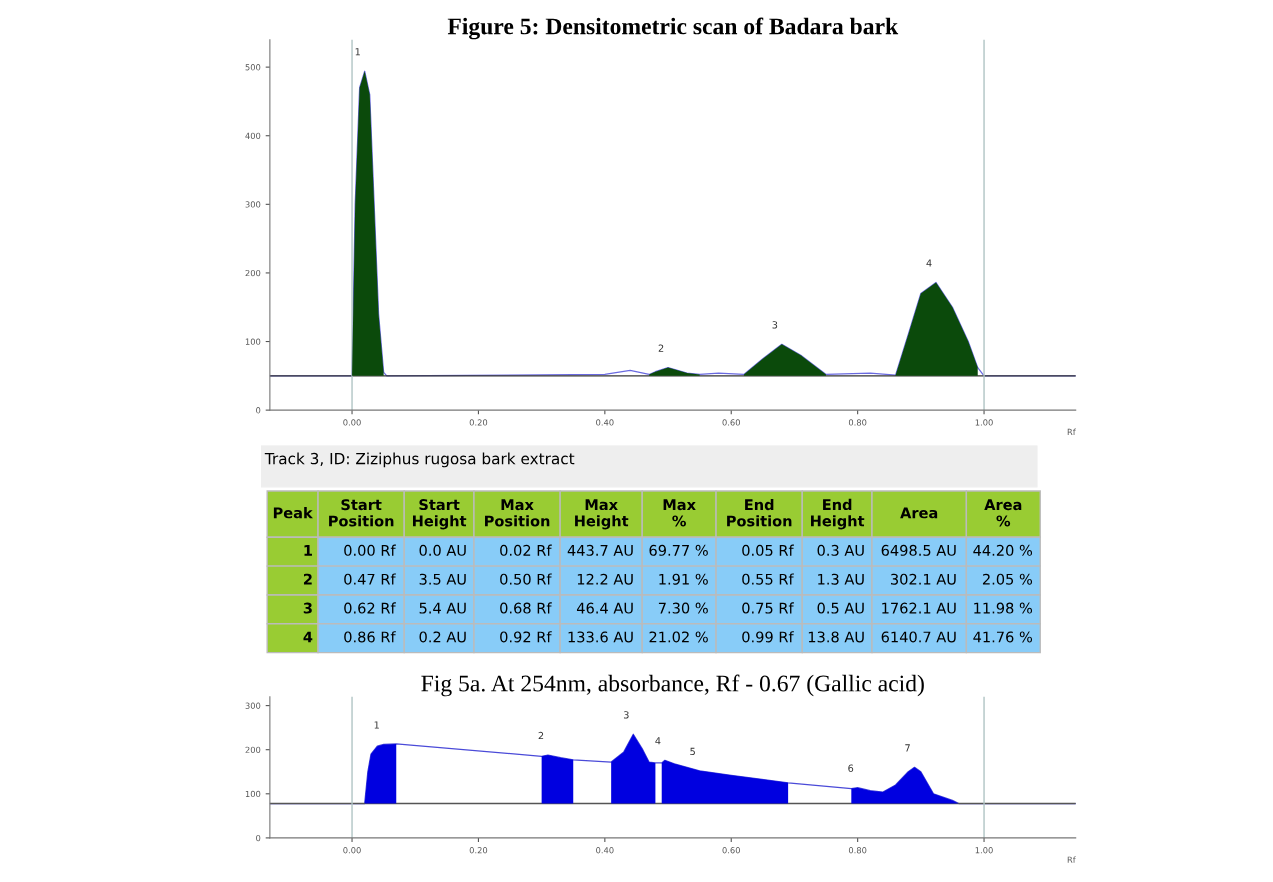 This screenshot has height=882, width=1273. Describe the element at coordinates (768, 579) in the screenshot. I see `text: 0.55 Rf` at that location.